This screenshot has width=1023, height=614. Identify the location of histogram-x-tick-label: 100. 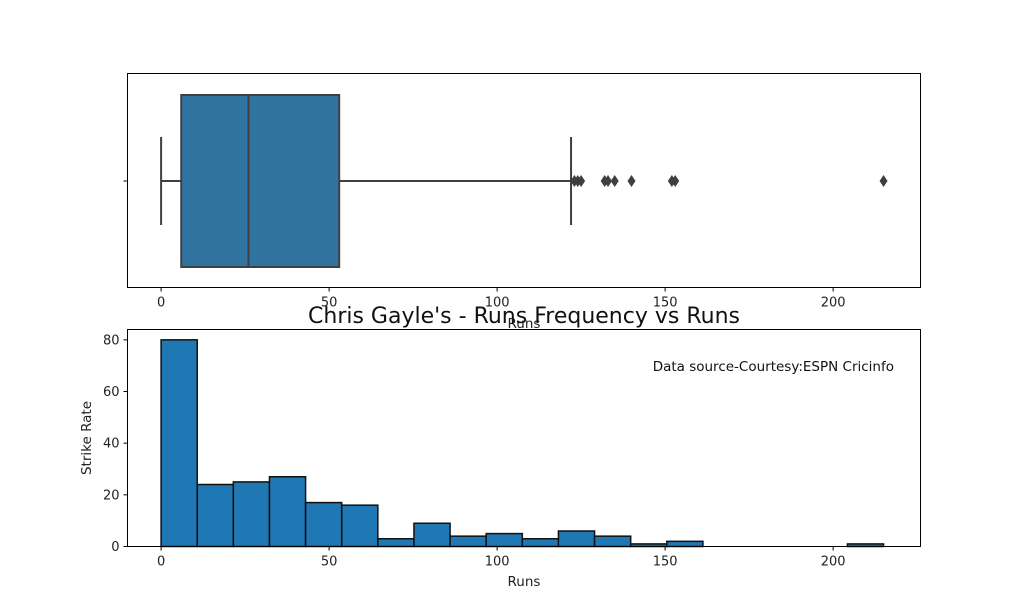
(497, 562).